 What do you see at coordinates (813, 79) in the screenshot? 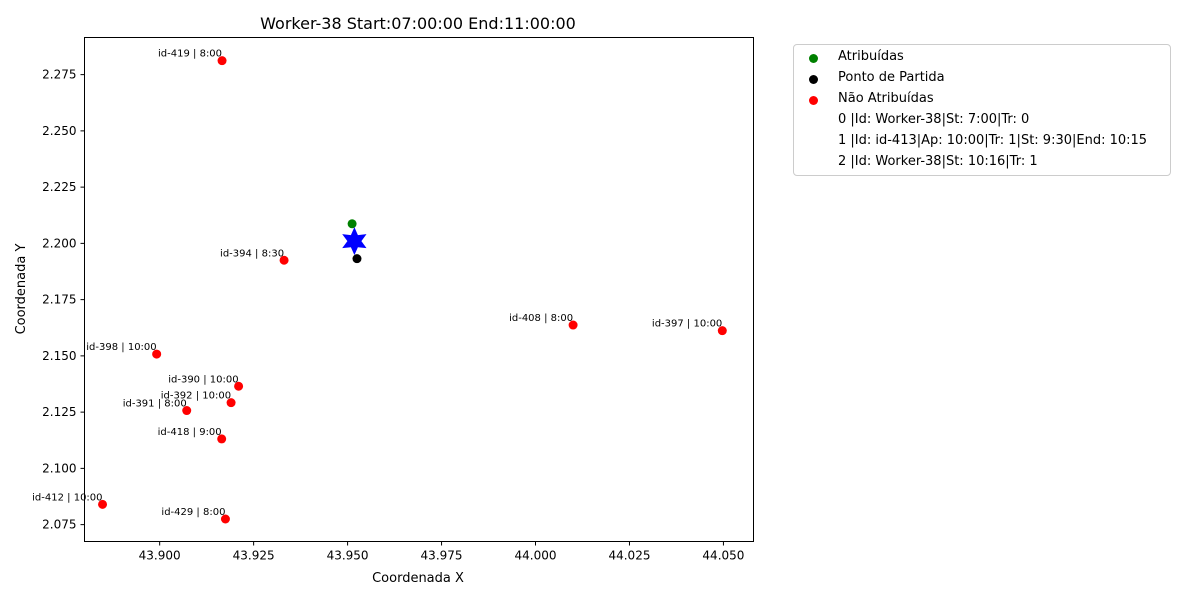
I see `legend-marker-start` at bounding box center [813, 79].